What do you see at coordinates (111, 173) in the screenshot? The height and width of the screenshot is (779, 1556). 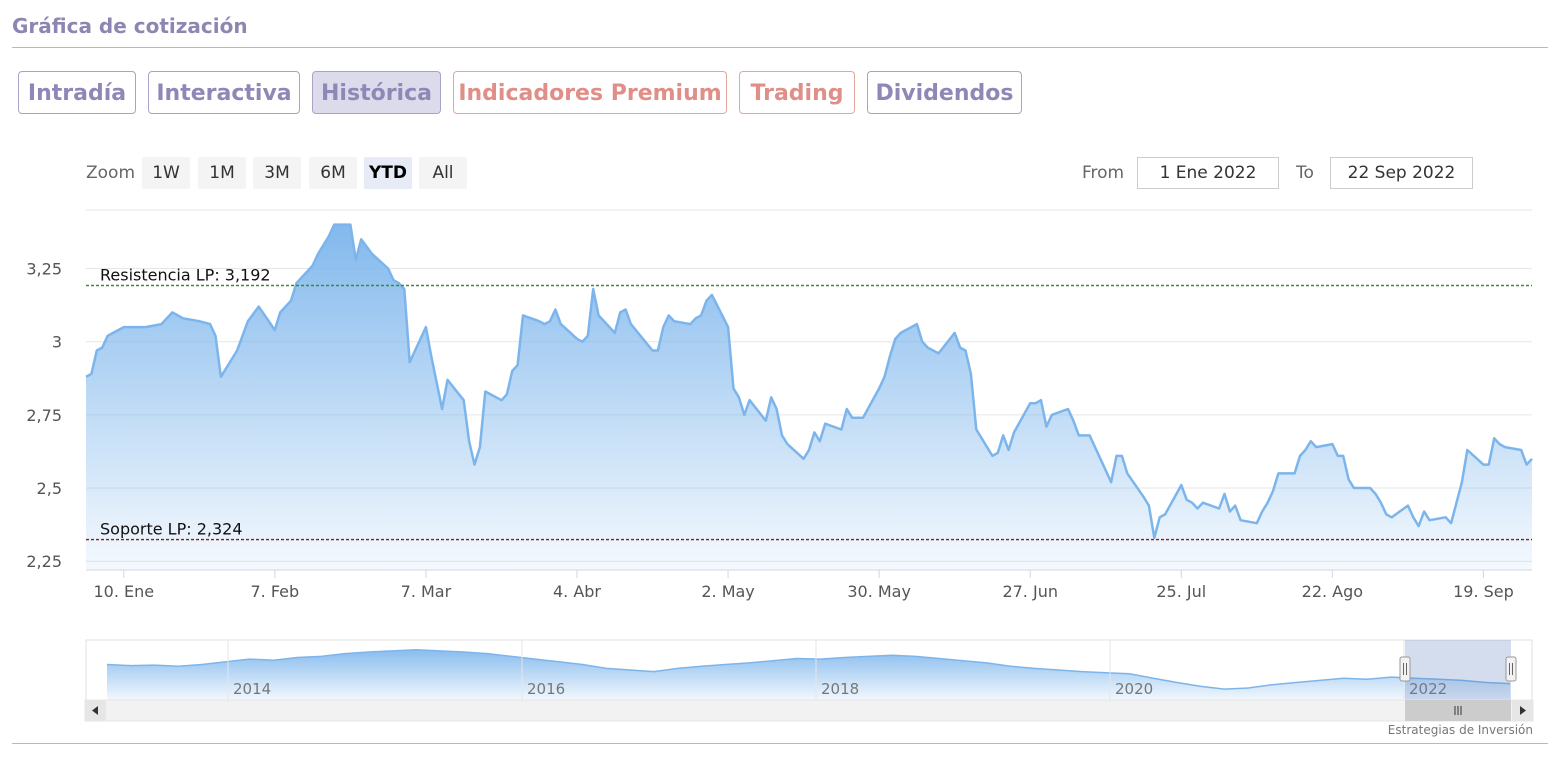 I see `zoom-label: Zoom` at bounding box center [111, 173].